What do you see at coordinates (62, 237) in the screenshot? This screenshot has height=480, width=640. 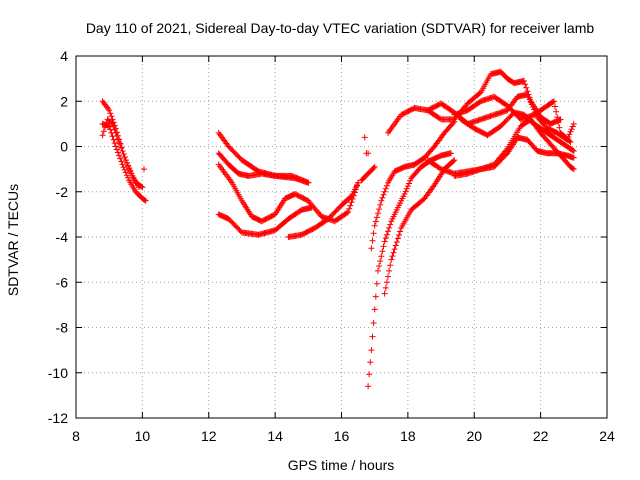 I see `y-tick-label: -4` at bounding box center [62, 237].